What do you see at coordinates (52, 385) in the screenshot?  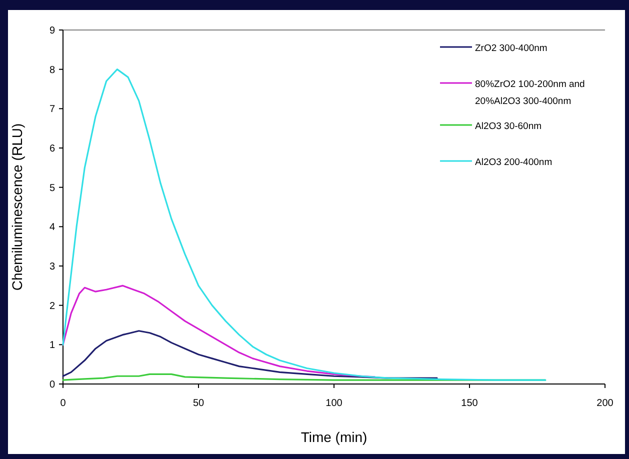 I see `y-tick-label: 0` at bounding box center [52, 385].